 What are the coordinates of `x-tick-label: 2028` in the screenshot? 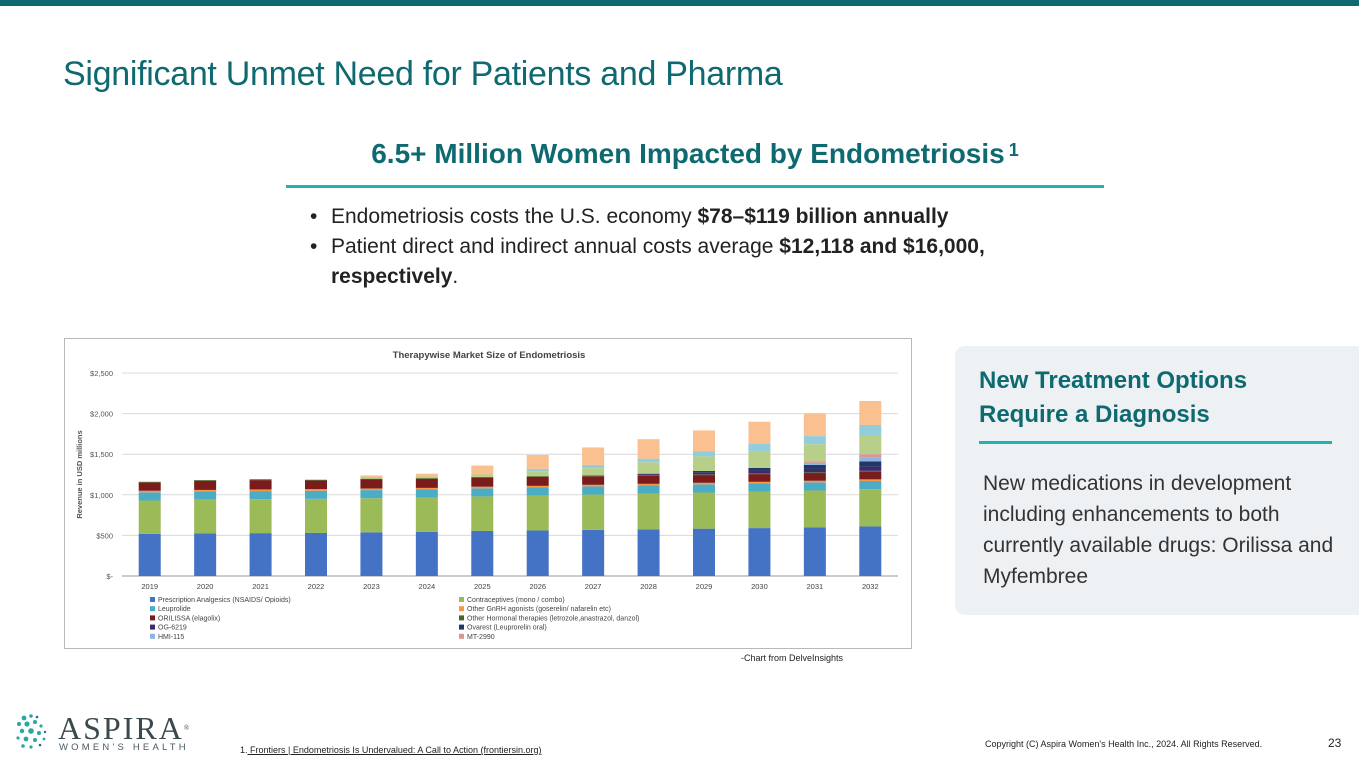 It's located at (648, 586).